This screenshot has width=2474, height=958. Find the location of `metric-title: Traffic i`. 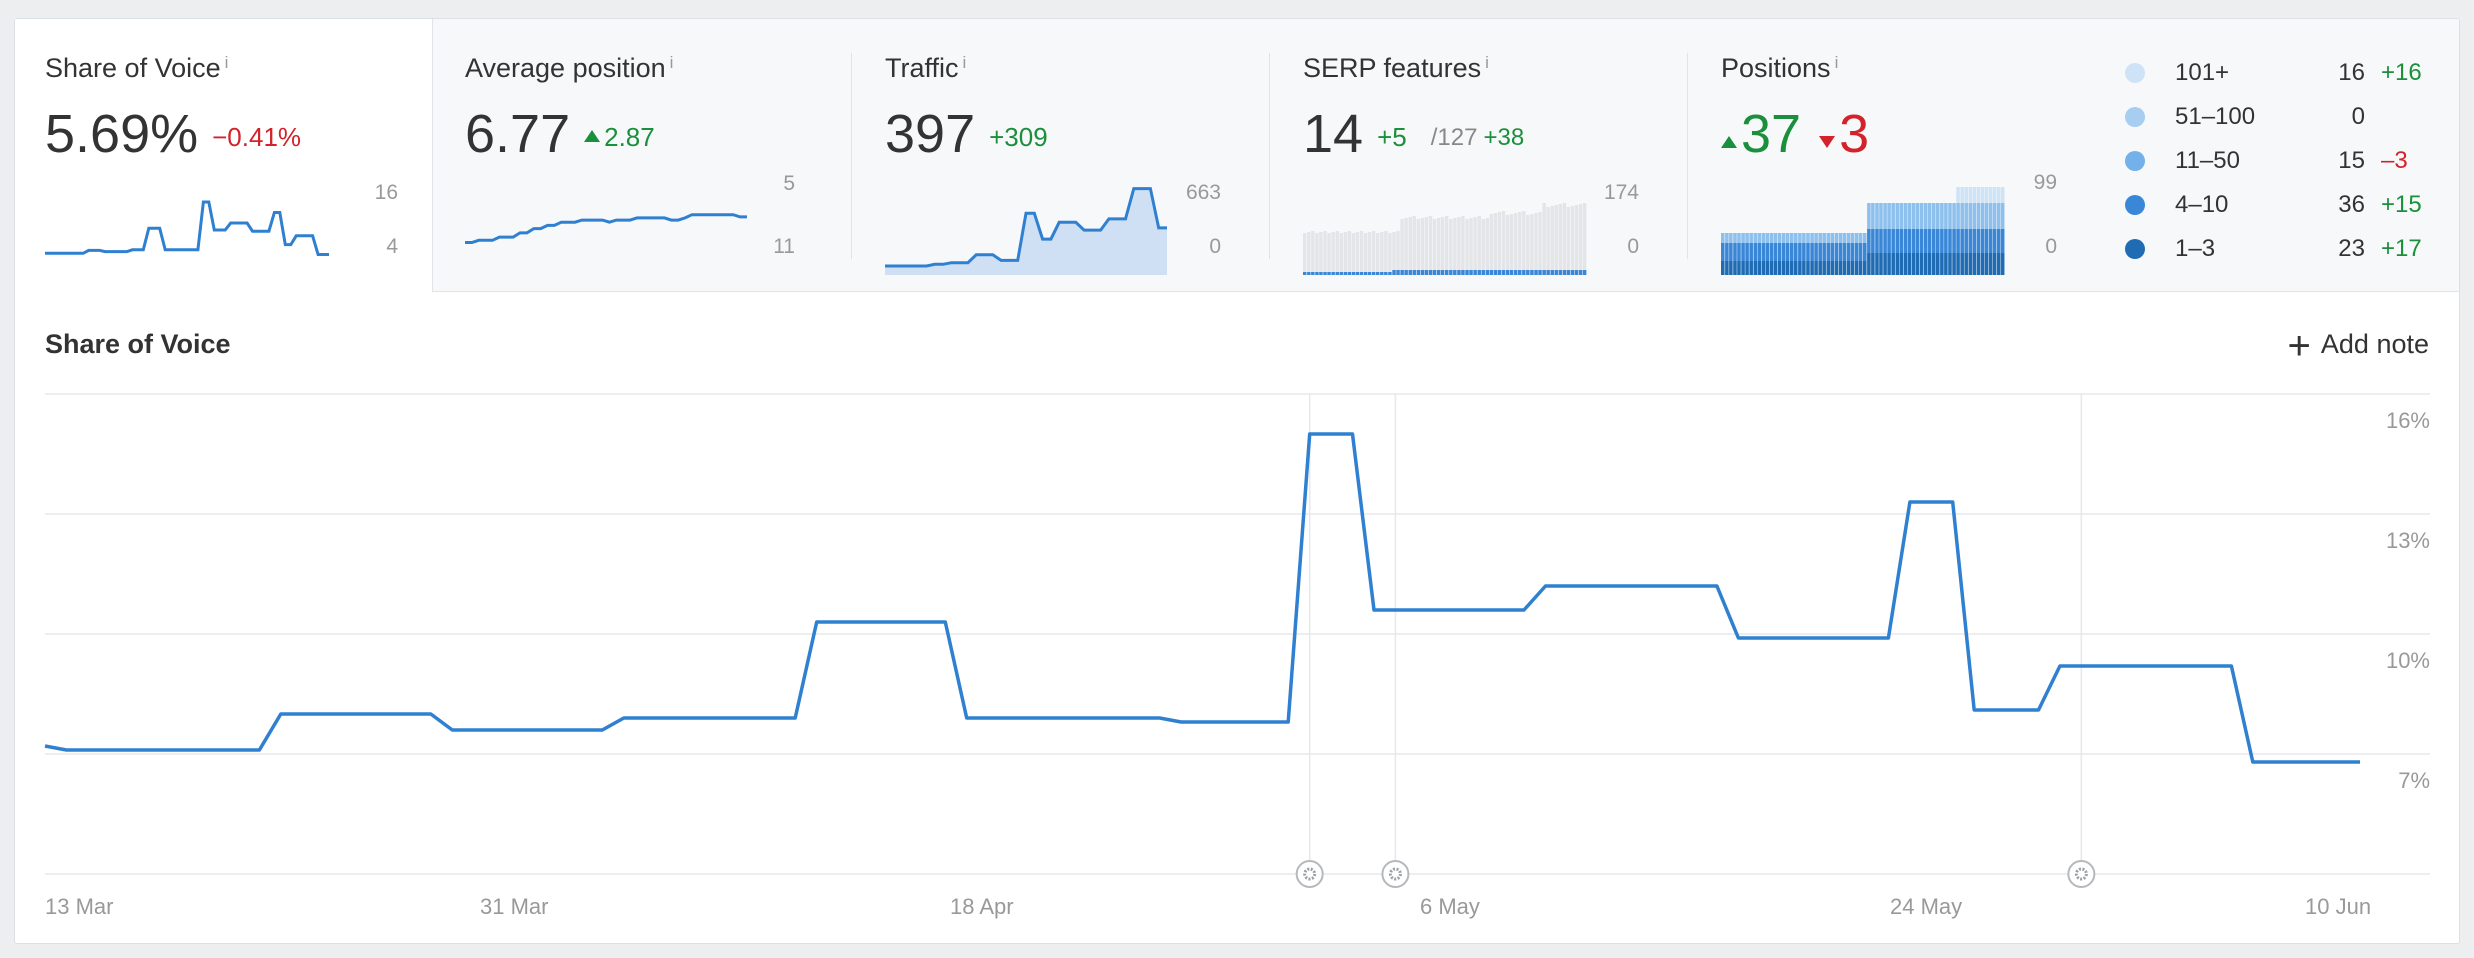

metric-title: Traffic i is located at coordinates (925, 68).